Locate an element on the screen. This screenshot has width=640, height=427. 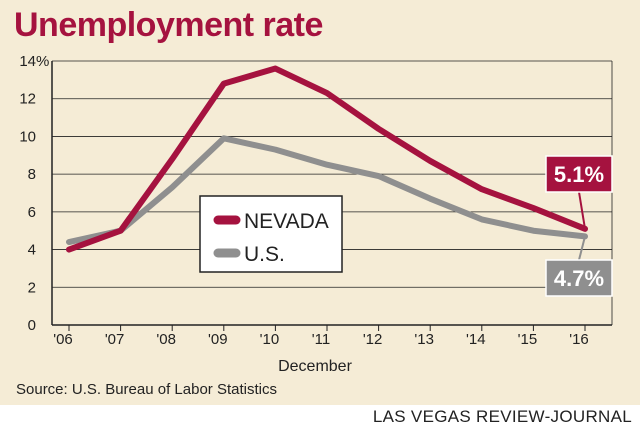
y-tick-label: 6 is located at coordinates (32, 212).